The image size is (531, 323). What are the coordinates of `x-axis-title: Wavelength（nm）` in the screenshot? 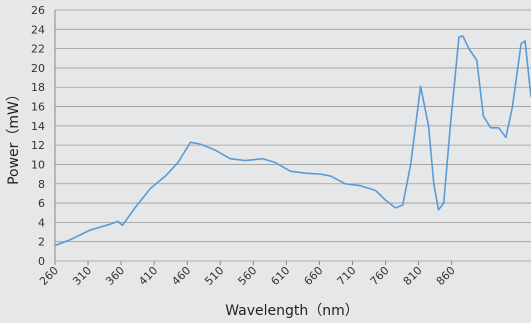 It's located at (292, 311).